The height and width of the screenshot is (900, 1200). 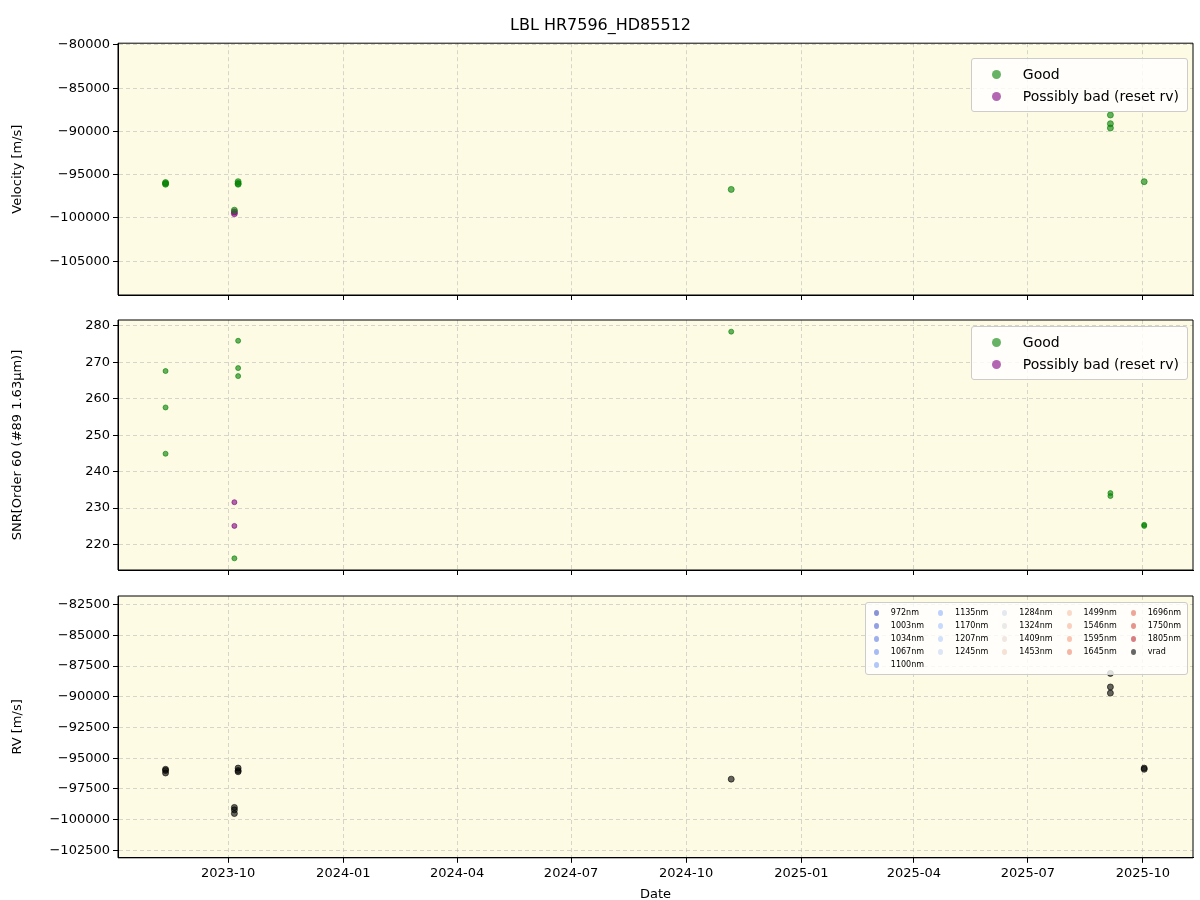 What do you see at coordinates (1100, 612) in the screenshot?
I see `legend-label: 1499nm` at bounding box center [1100, 612].